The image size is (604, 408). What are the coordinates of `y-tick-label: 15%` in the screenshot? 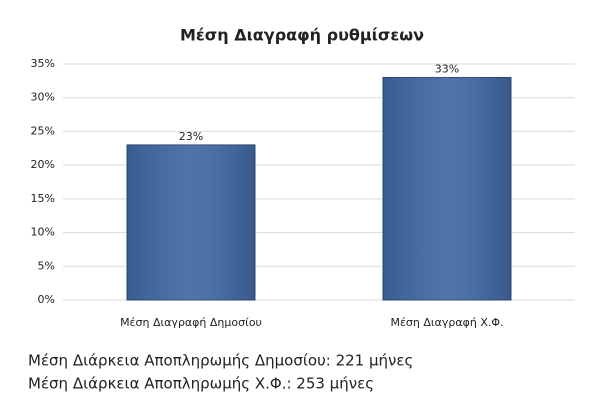 It's located at (43, 198).